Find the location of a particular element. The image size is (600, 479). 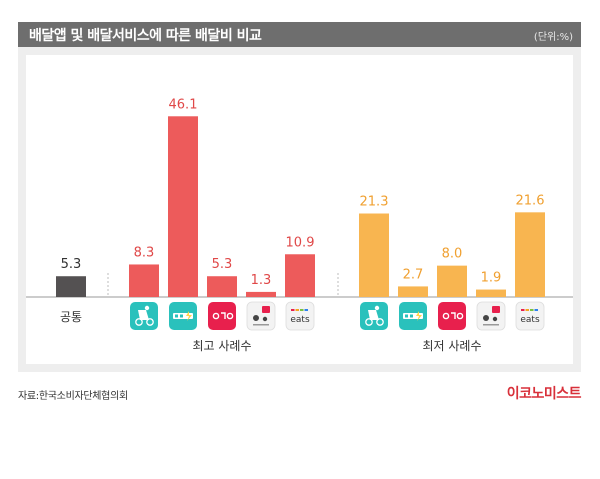

value-label: 21.3 is located at coordinates (374, 202).